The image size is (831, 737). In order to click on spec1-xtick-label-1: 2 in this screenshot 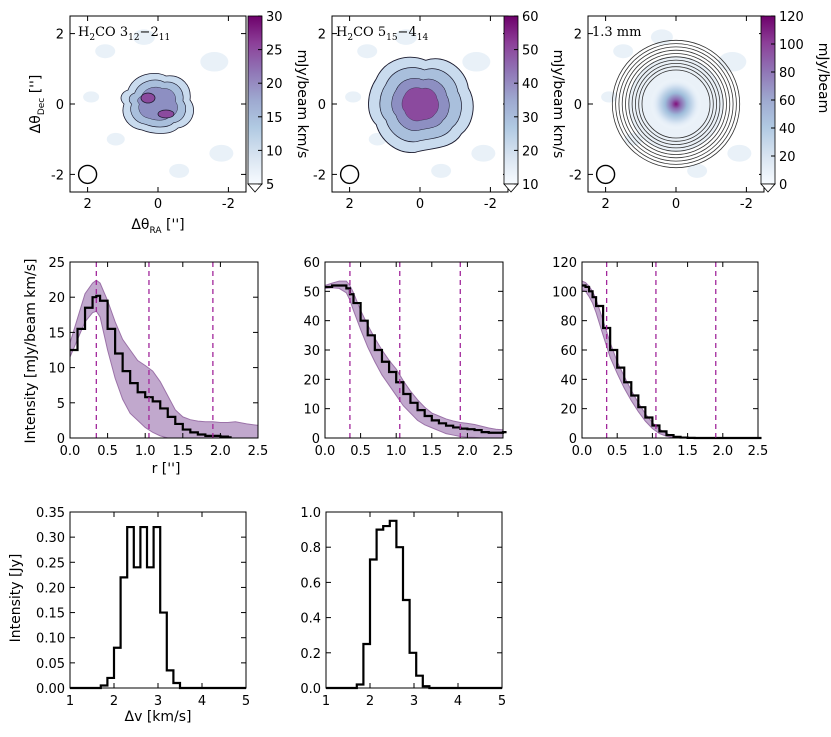, I will do `click(114, 701)`.